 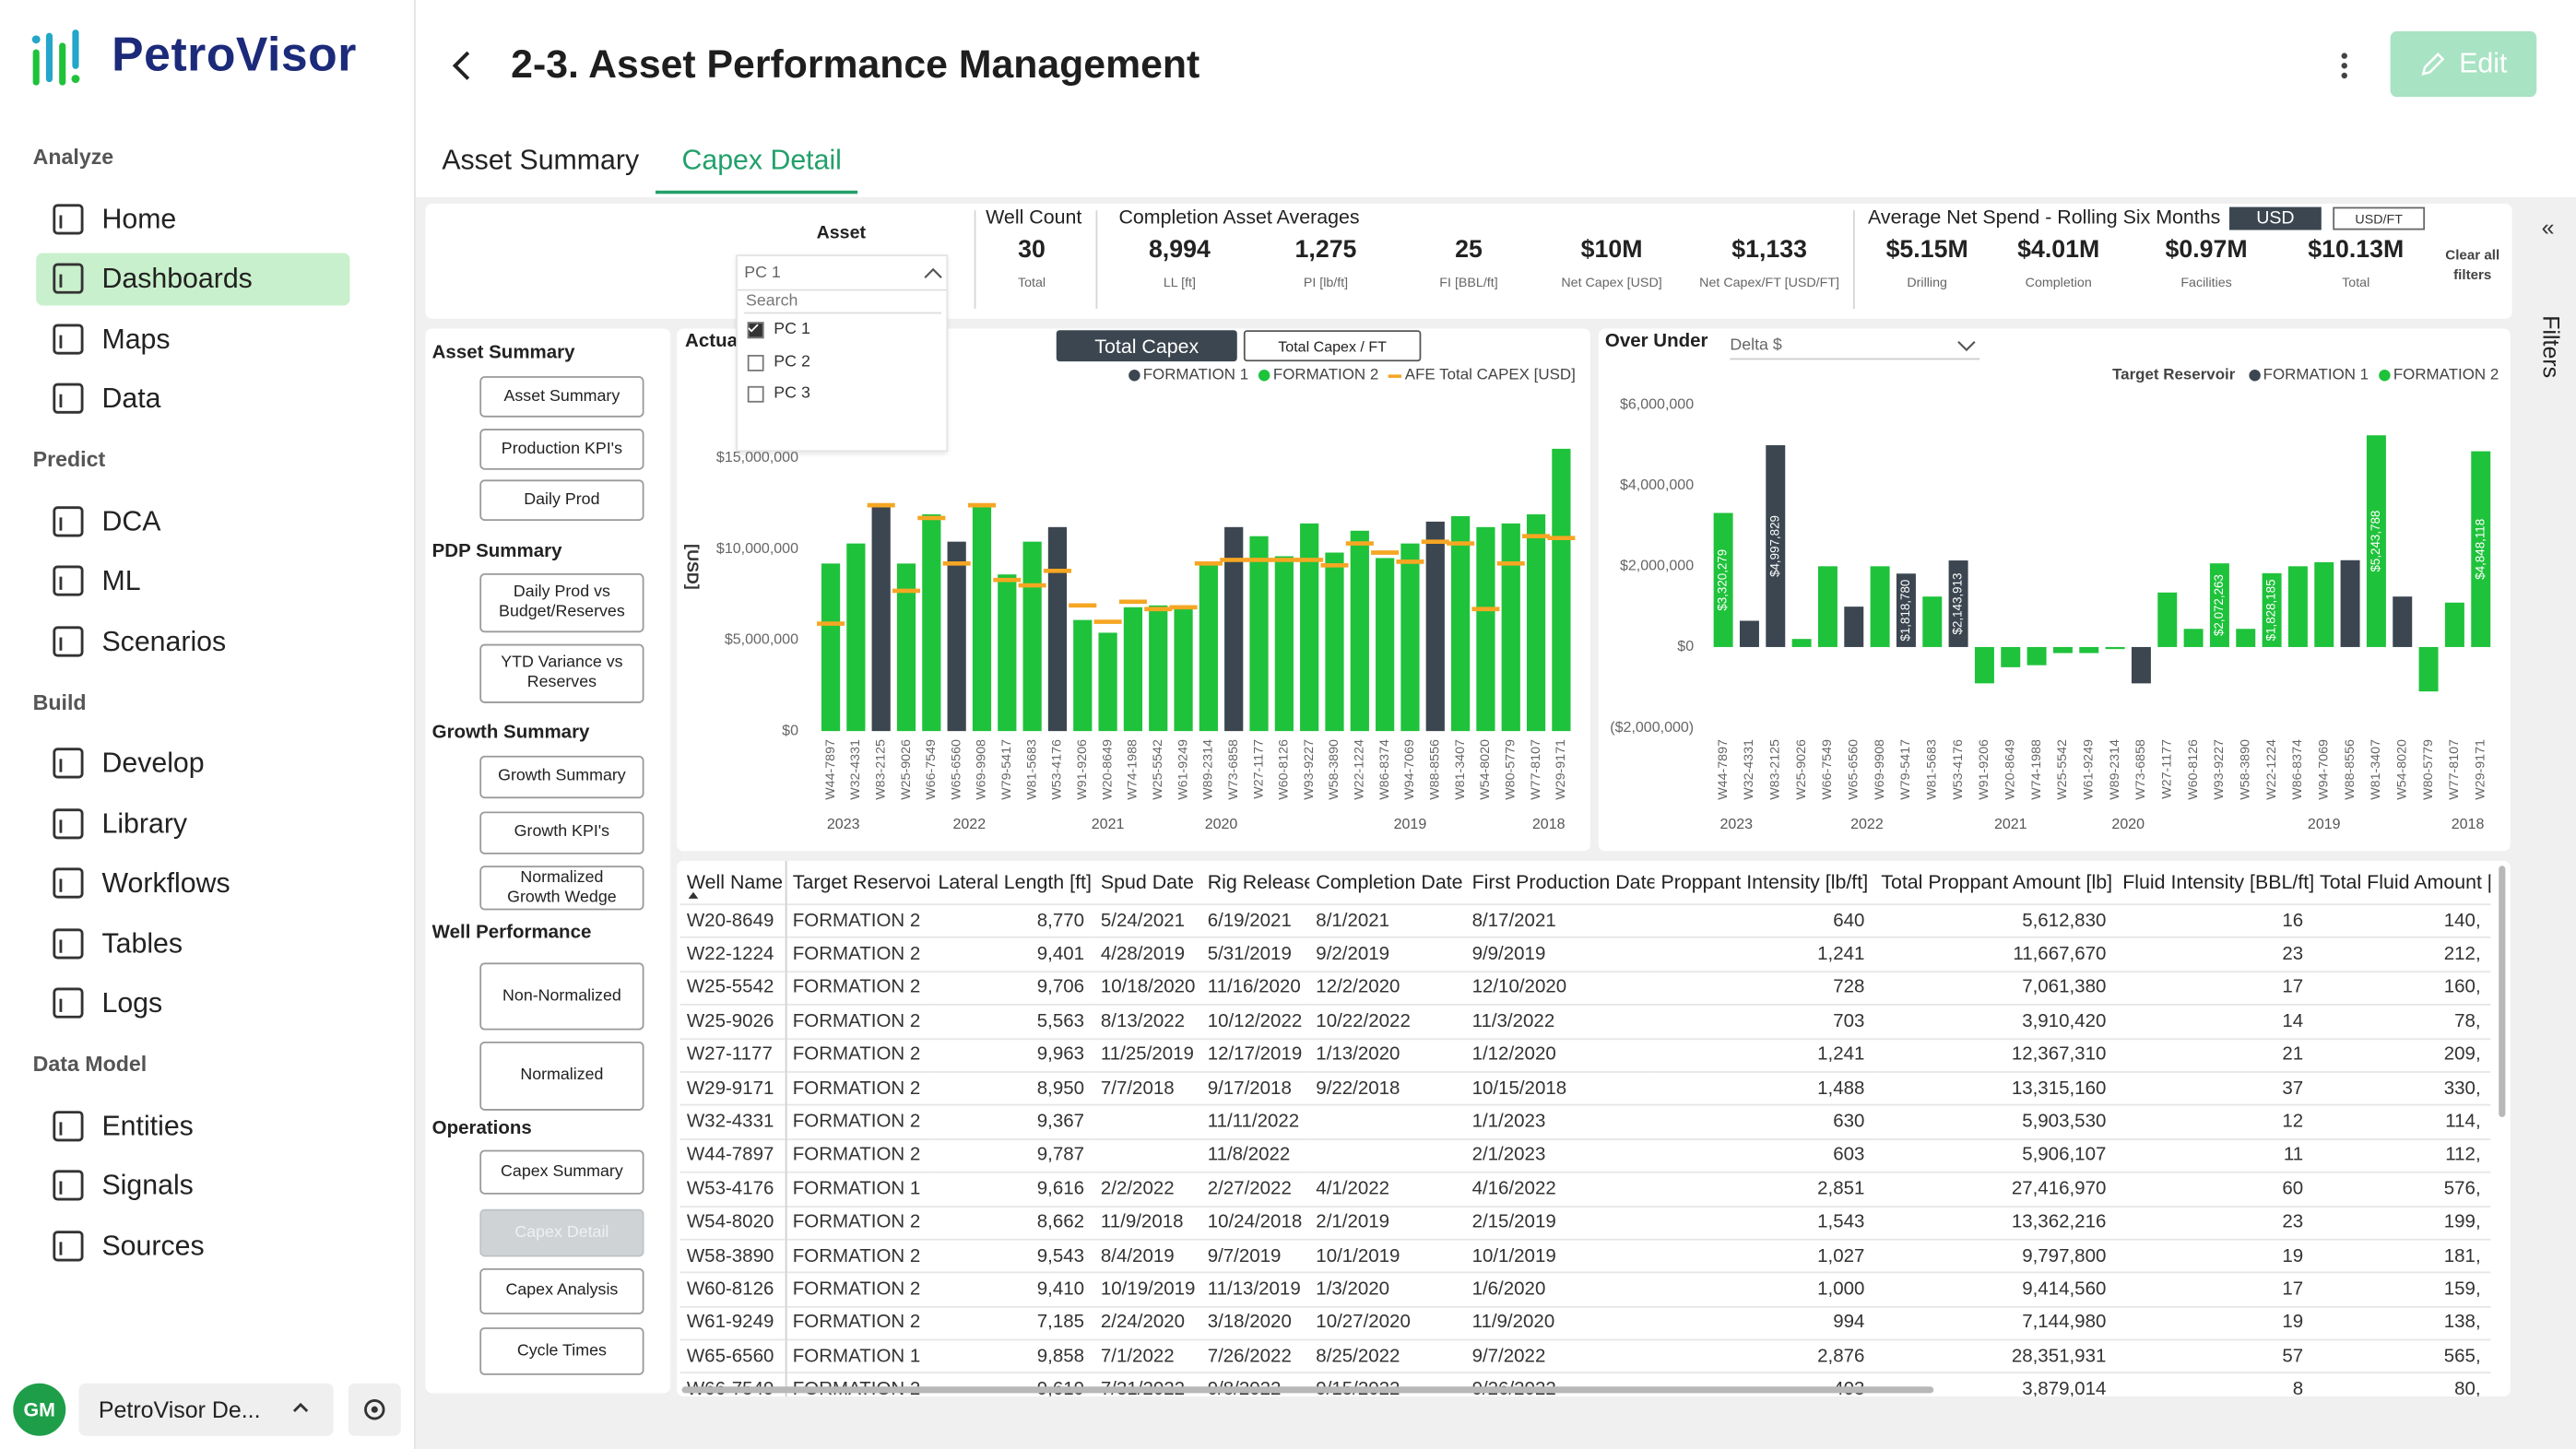 I want to click on nav-item: Dashboards, so click(x=193, y=279).